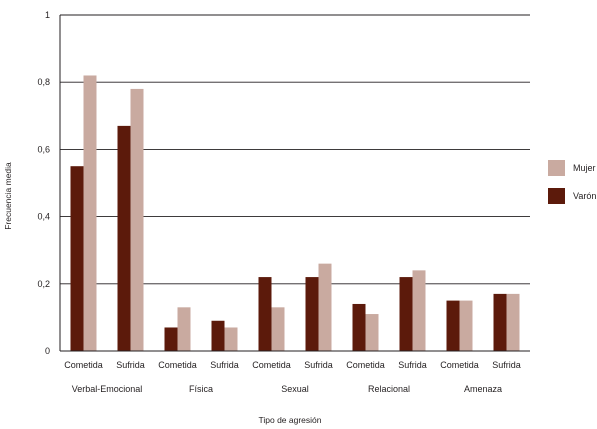 The height and width of the screenshot is (429, 597). Describe the element at coordinates (295, 389) in the screenshot. I see `x-group-label: Sexual` at that location.